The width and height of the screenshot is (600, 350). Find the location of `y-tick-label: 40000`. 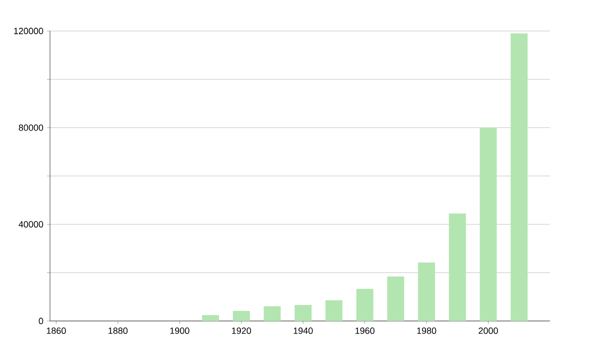

y-tick-label: 40000 is located at coordinates (31, 224).